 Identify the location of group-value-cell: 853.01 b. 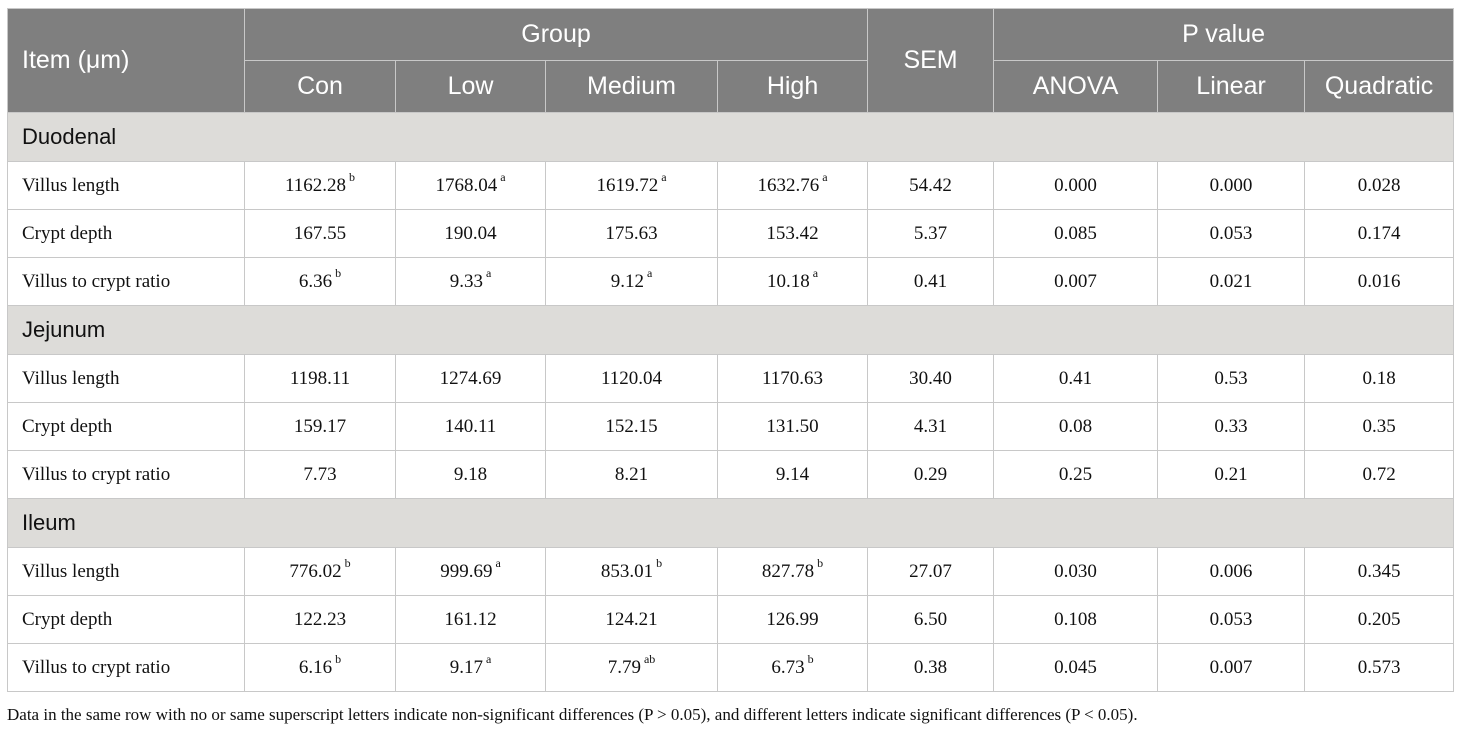
(631, 571).